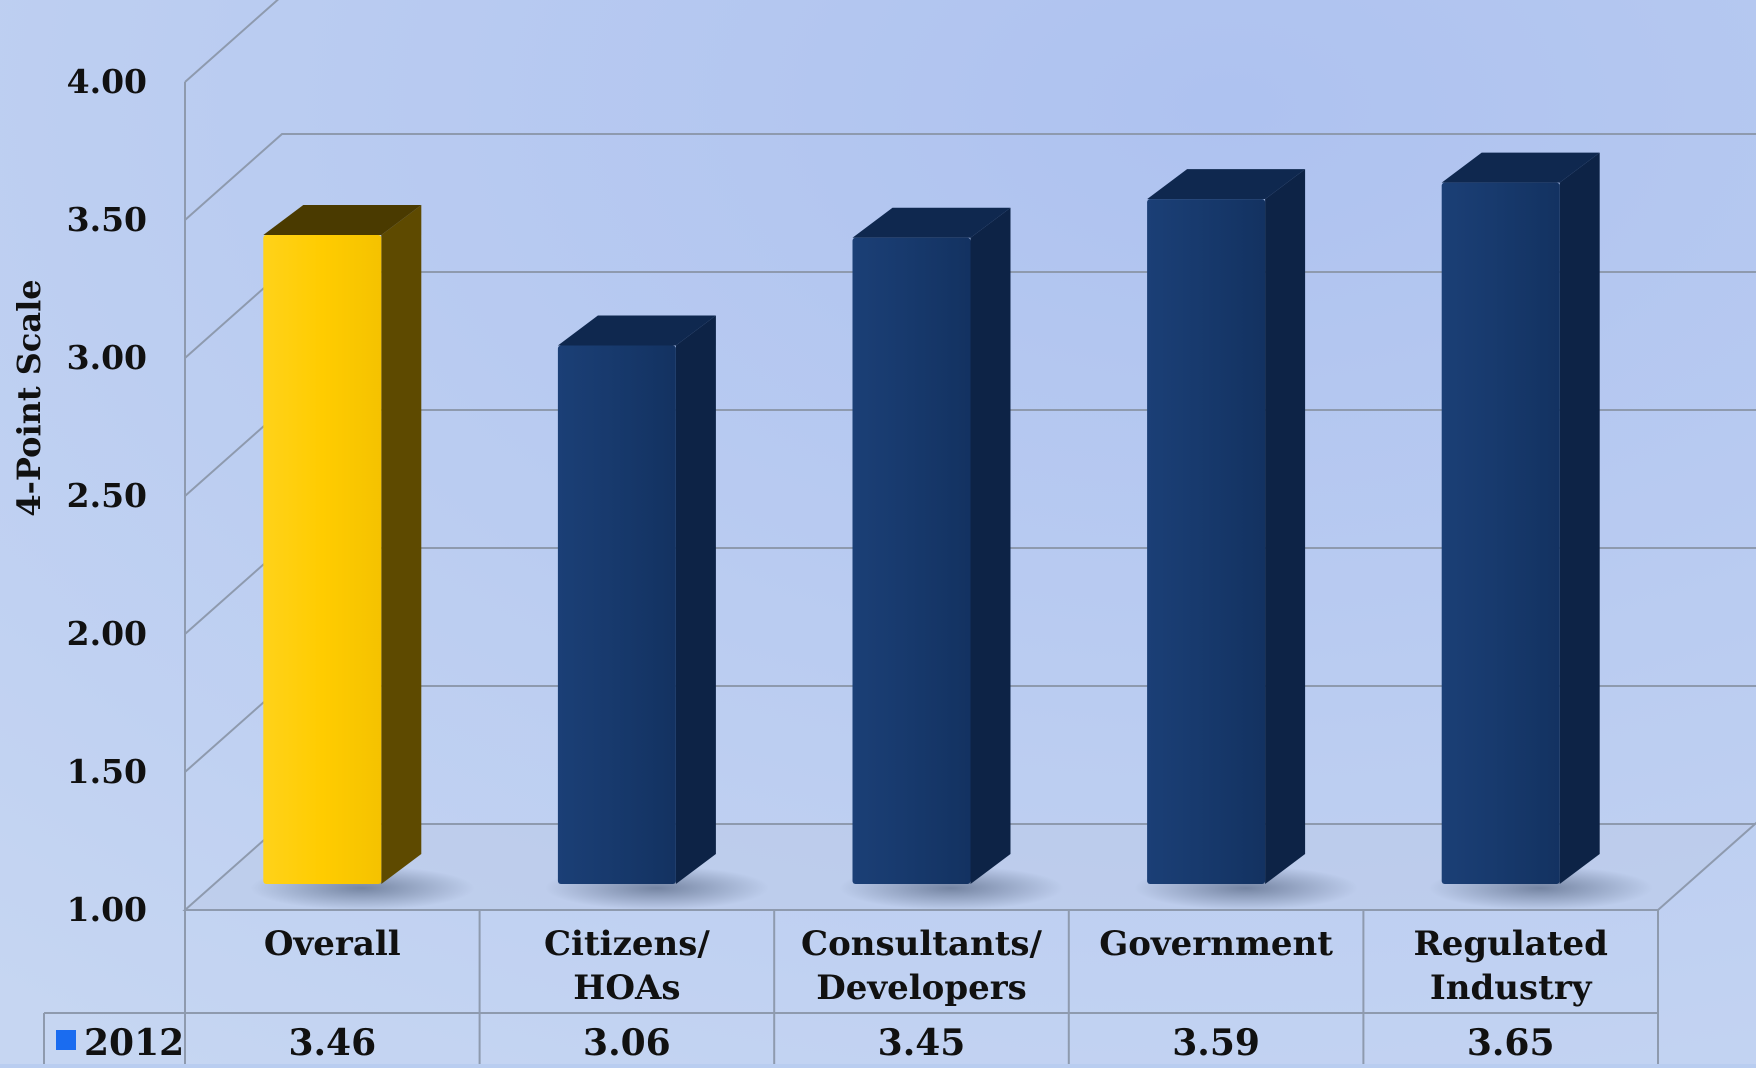 The image size is (1756, 1068). Describe the element at coordinates (29, 397) in the screenshot. I see `y-axis-label: 4-Point Scale` at that location.